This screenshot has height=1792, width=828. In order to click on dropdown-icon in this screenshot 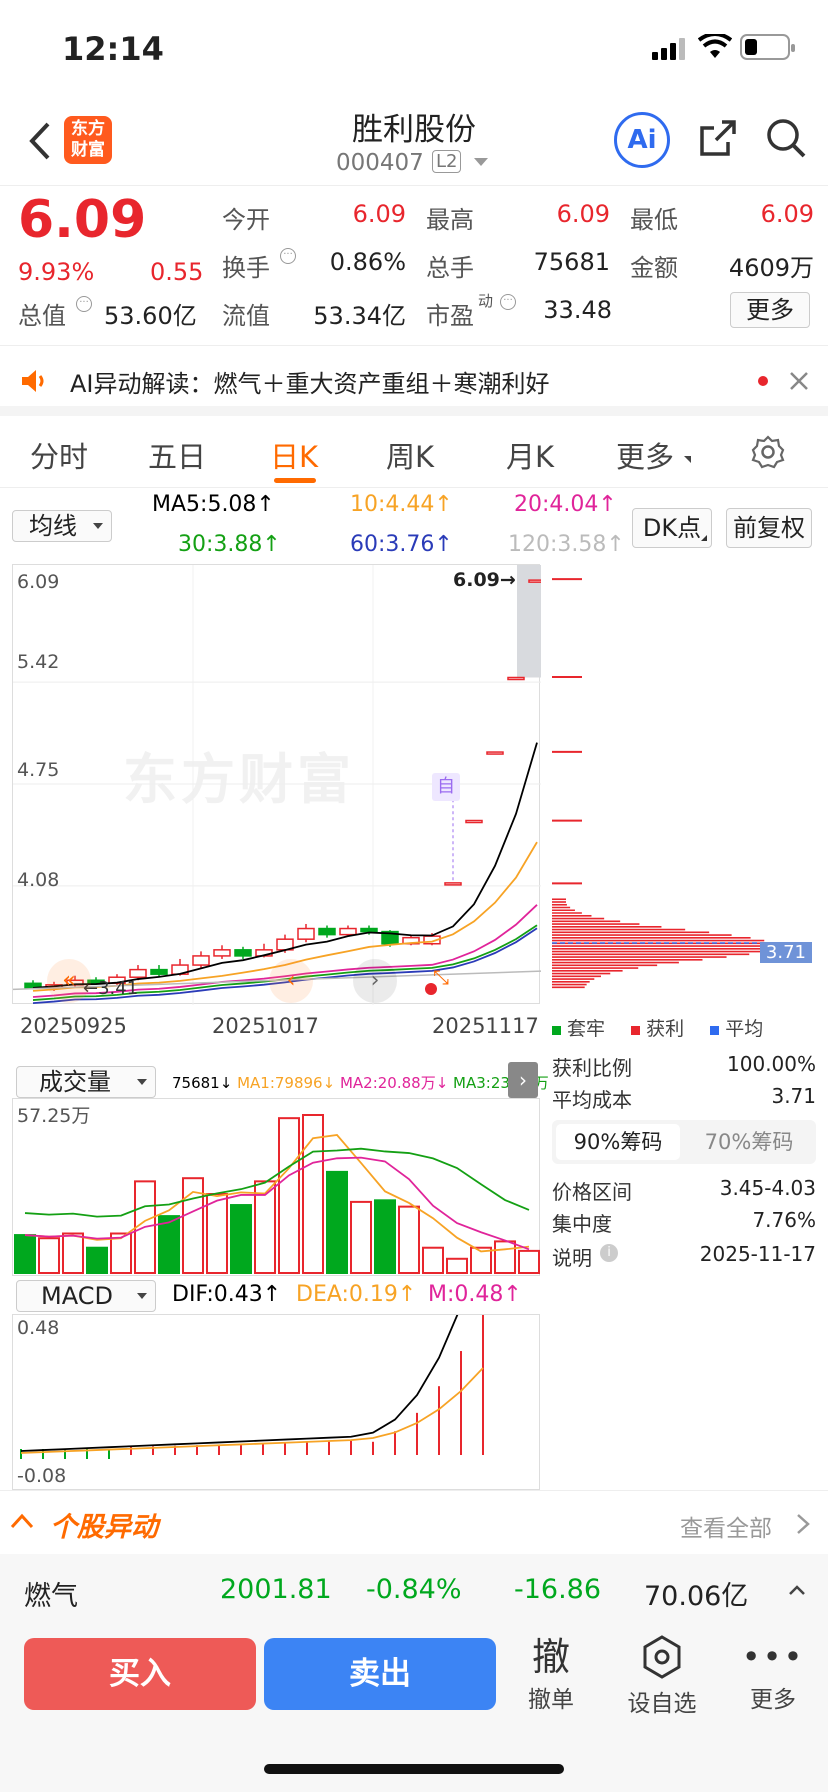, I will do `click(481, 162)`.